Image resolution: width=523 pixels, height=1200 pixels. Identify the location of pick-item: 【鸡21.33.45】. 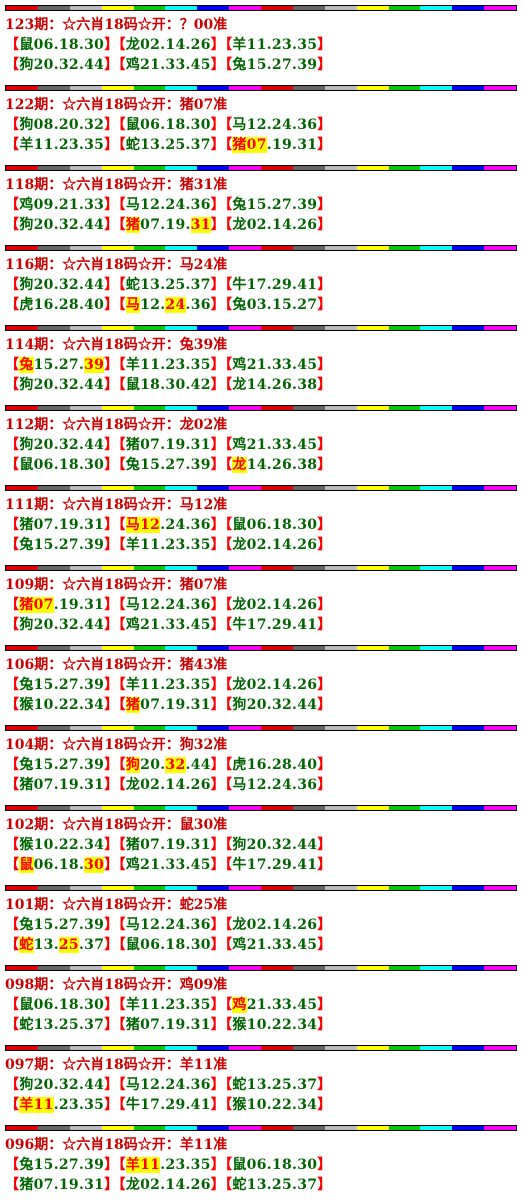
(172, 65).